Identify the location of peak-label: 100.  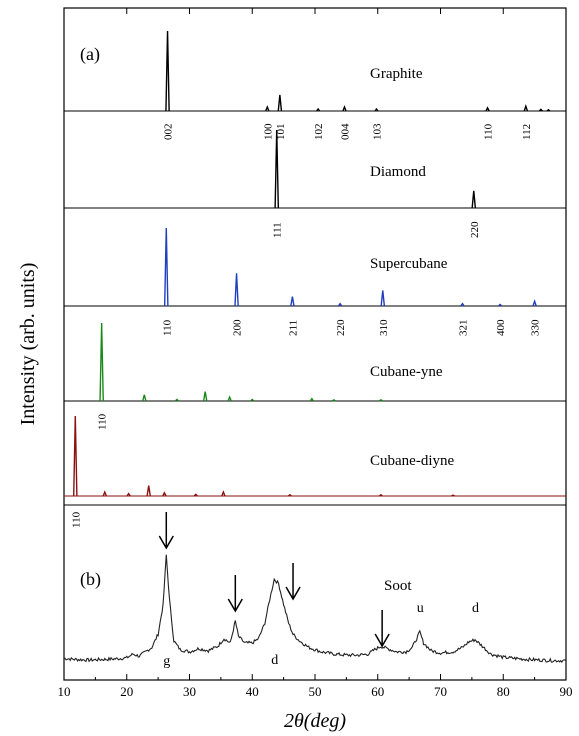
(268, 131).